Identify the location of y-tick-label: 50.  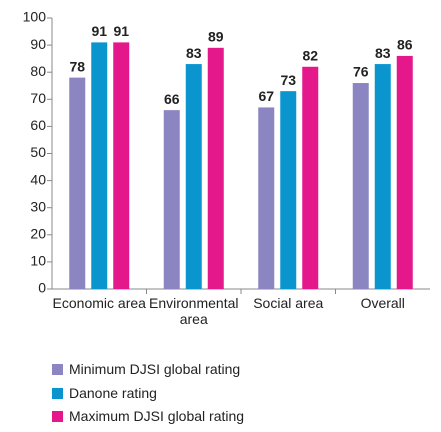
(38, 152).